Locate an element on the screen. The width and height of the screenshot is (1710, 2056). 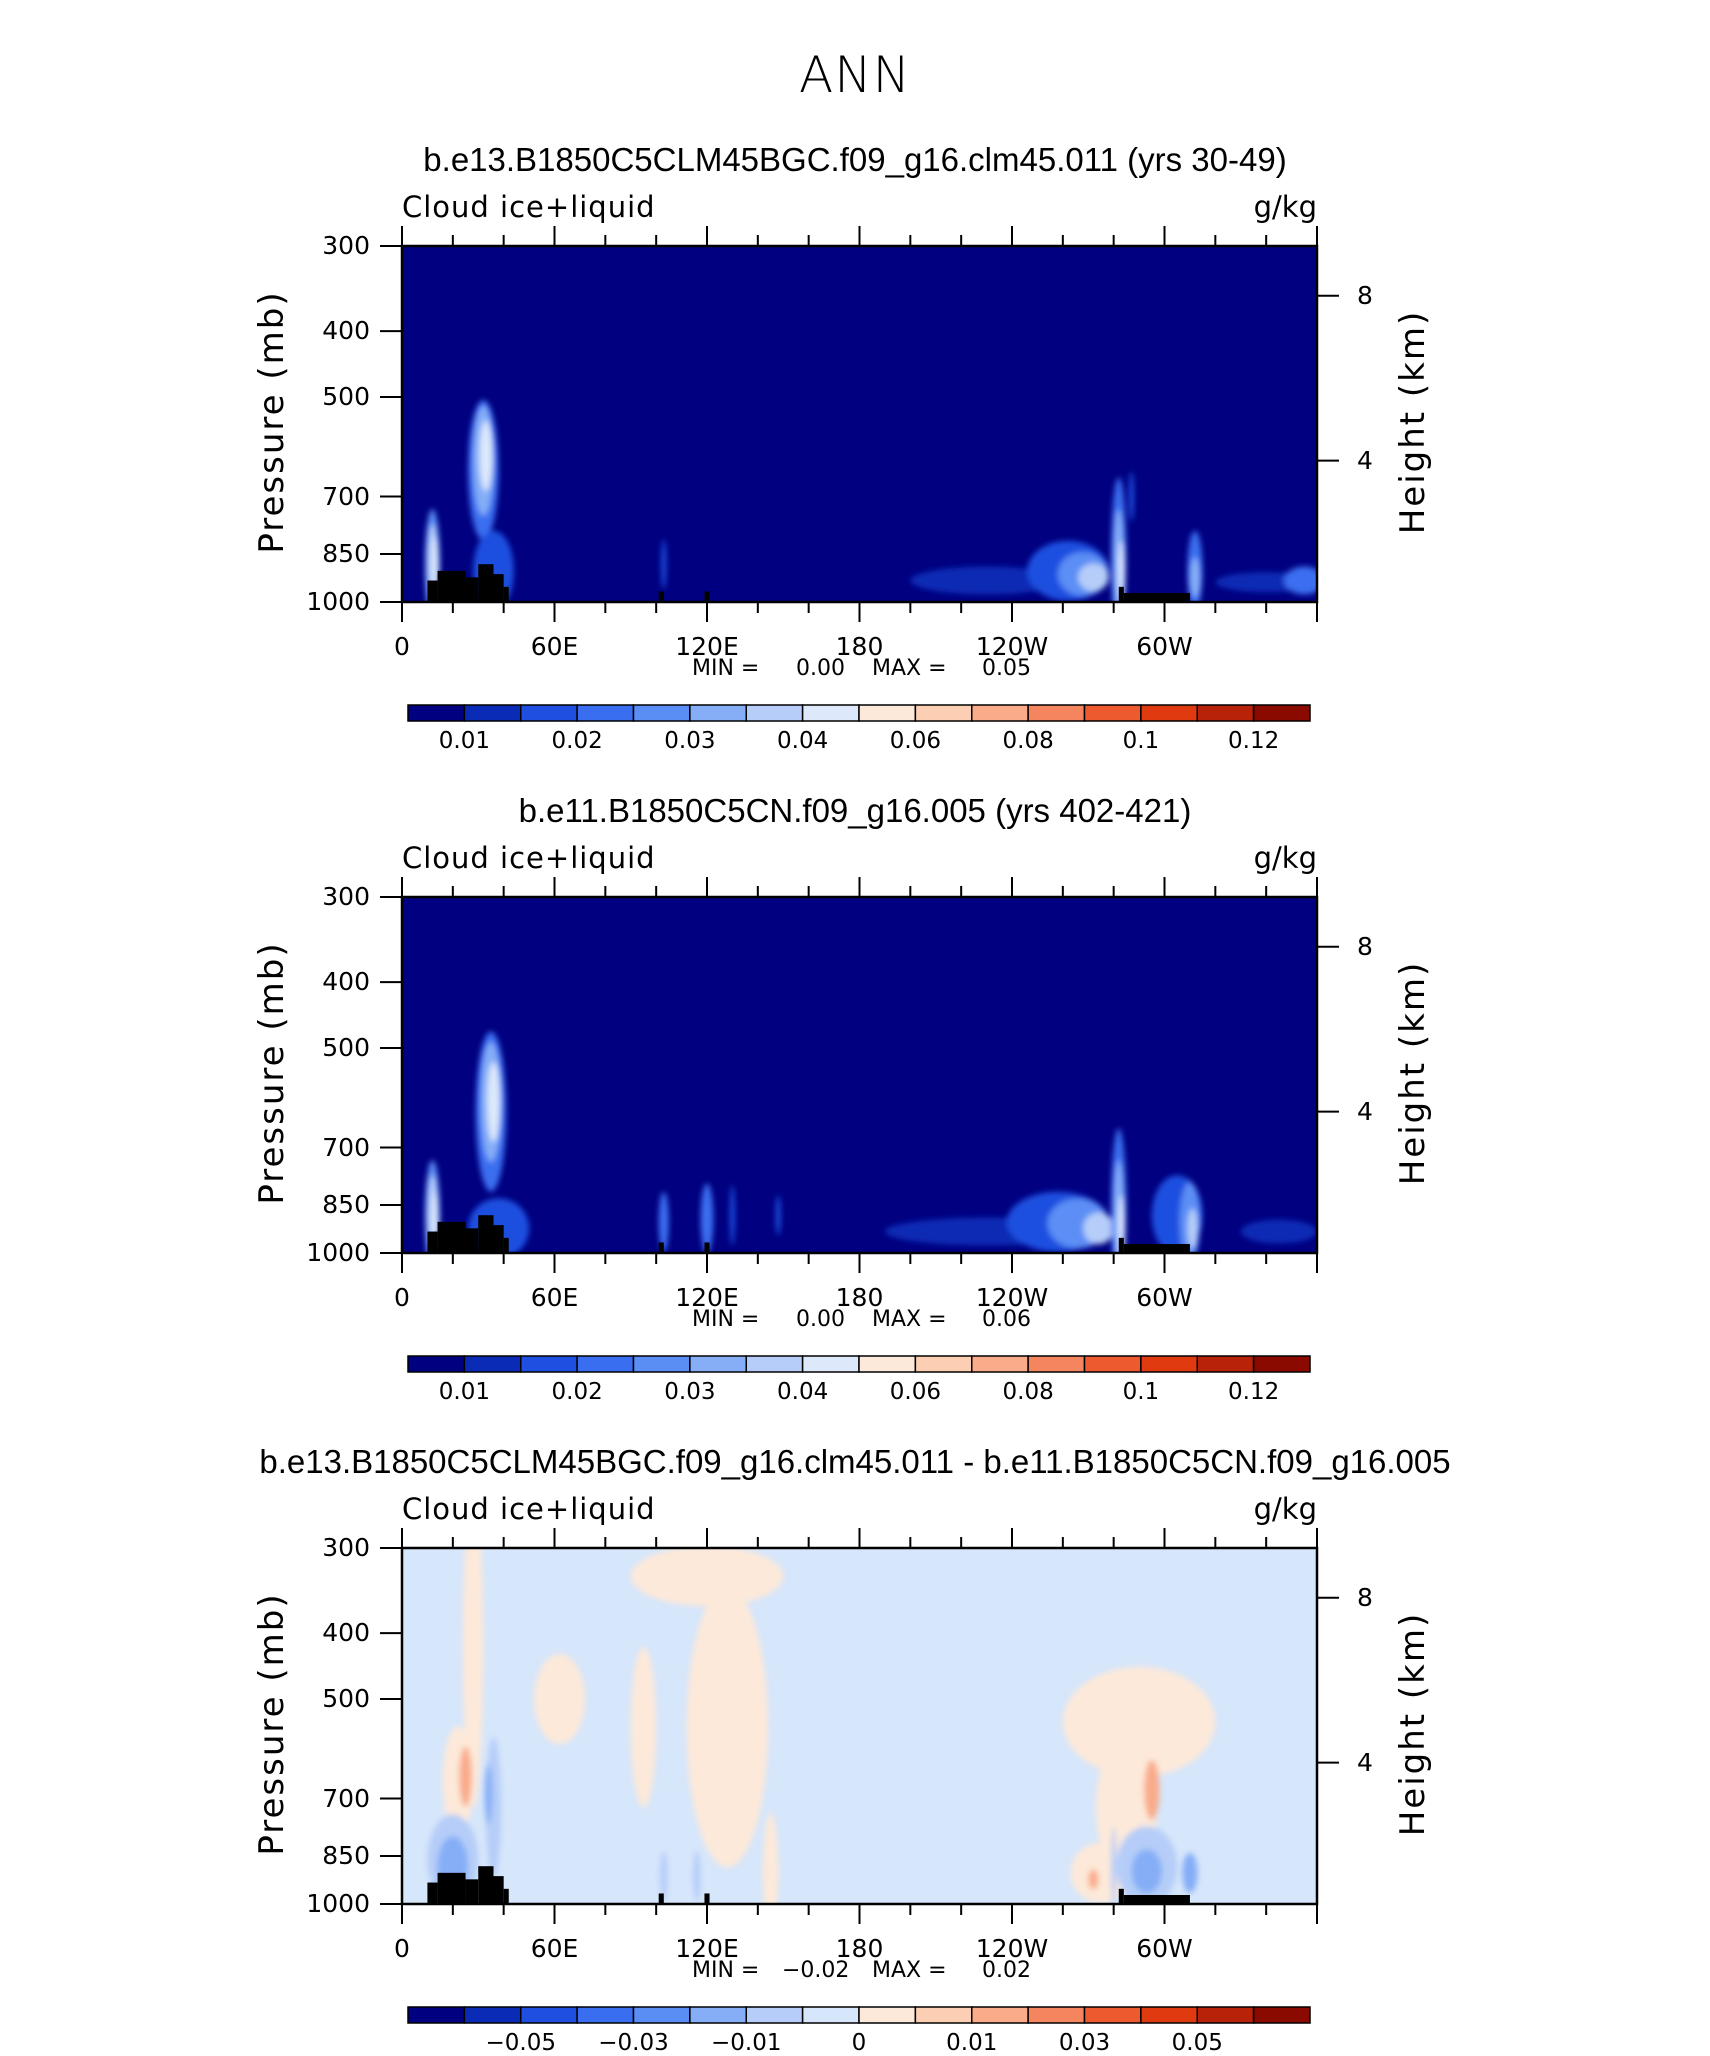
colorbar-label: 0.05 is located at coordinates (1197, 2043).